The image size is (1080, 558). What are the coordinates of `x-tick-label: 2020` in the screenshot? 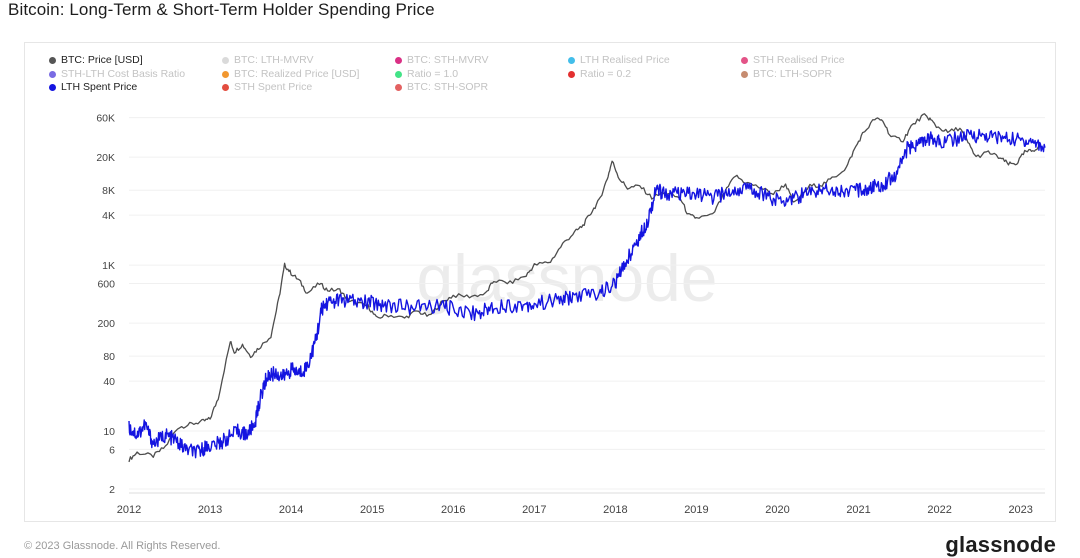 It's located at (777, 510).